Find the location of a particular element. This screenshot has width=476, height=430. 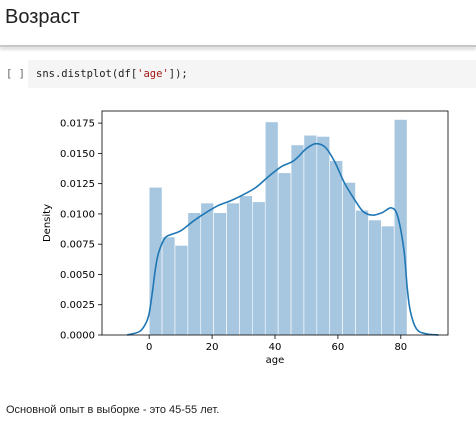

y-tick-label: 0.0000 is located at coordinates (77, 336).